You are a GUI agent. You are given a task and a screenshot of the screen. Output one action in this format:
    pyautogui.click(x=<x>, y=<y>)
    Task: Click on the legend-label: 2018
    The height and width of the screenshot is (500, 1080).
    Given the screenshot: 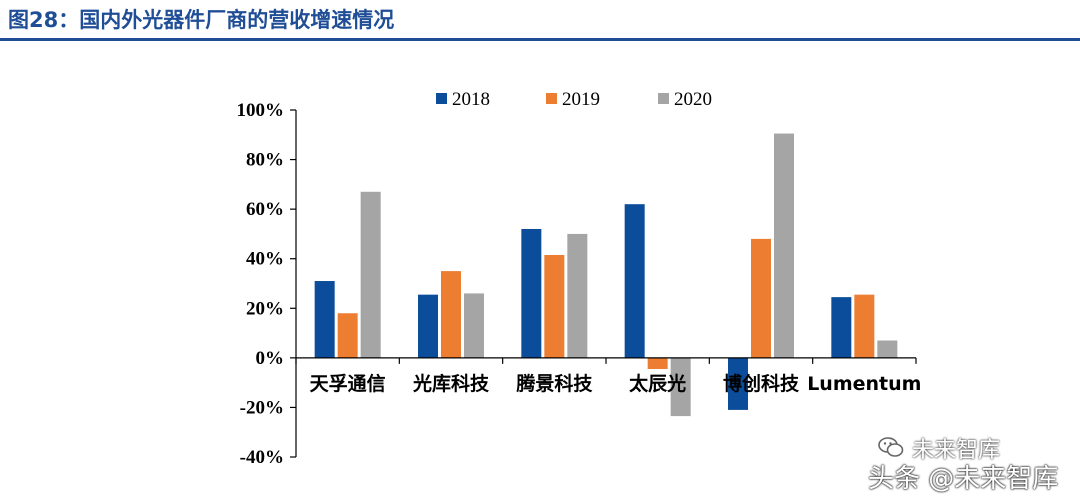 What is the action you would take?
    pyautogui.click(x=471, y=99)
    